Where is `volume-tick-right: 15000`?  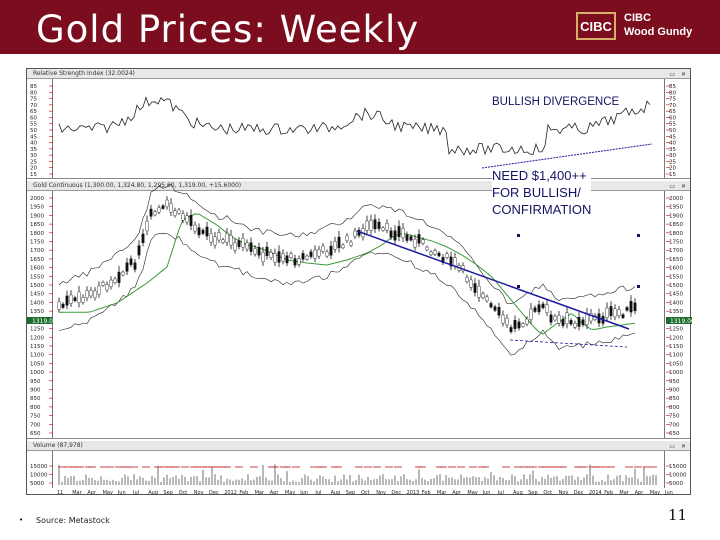 volume-tick-right: 15000 is located at coordinates (678, 467).